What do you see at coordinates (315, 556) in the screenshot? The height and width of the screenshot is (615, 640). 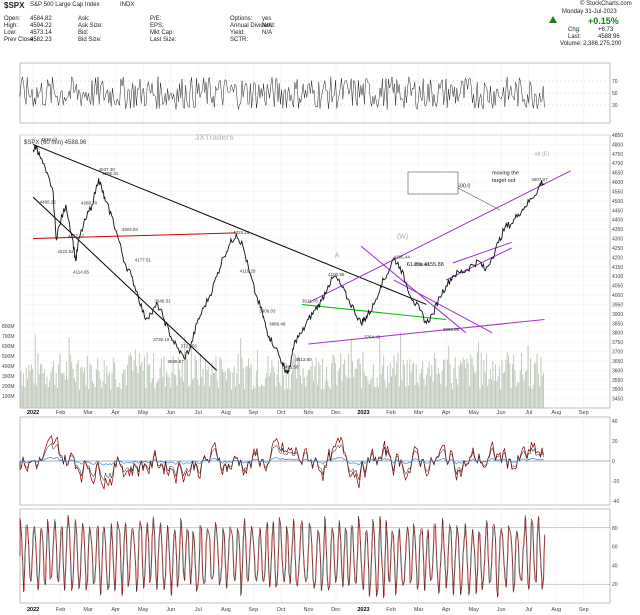 I see `stoch-panel` at bounding box center [315, 556].